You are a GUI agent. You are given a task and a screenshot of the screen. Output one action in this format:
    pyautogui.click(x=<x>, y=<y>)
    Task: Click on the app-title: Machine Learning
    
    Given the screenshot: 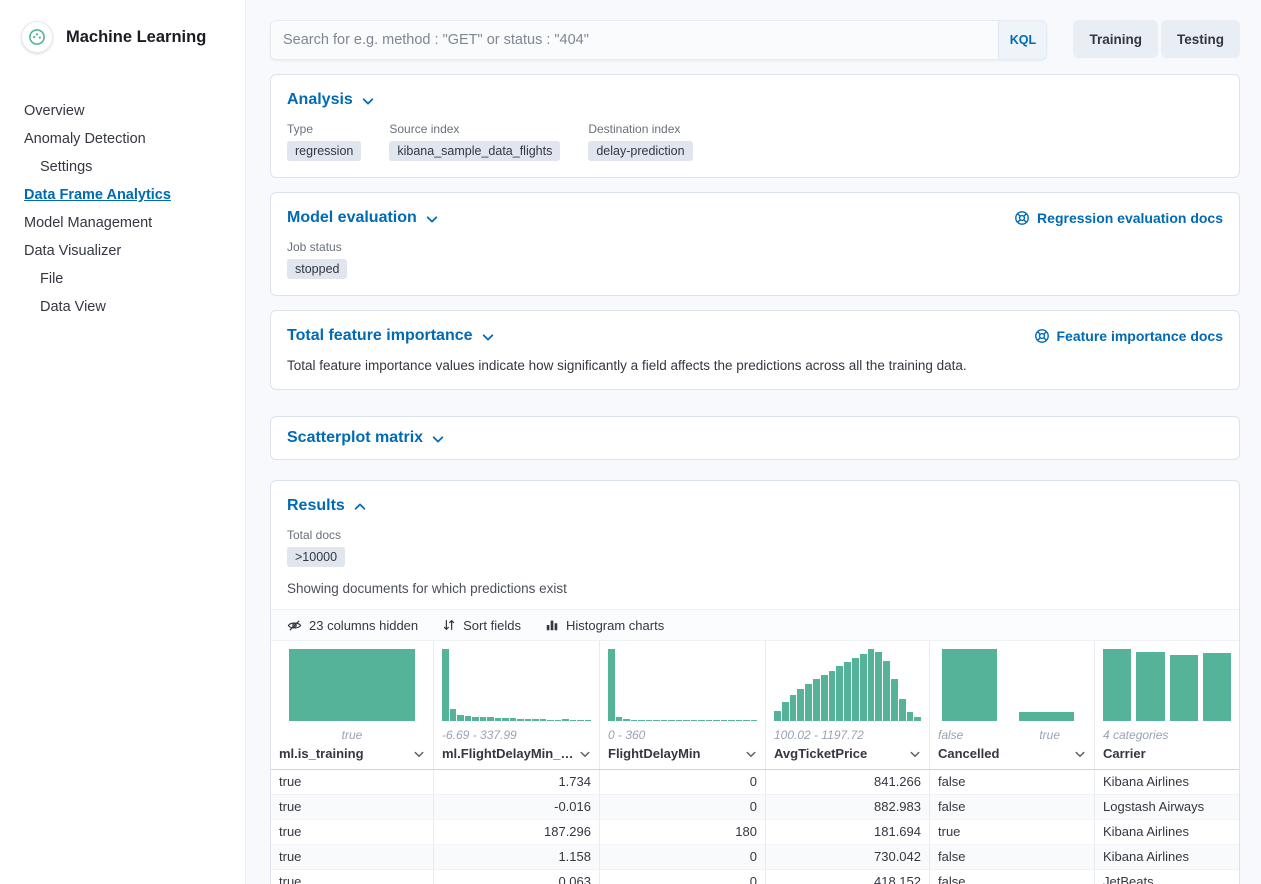 What is the action you would take?
    pyautogui.click(x=136, y=36)
    